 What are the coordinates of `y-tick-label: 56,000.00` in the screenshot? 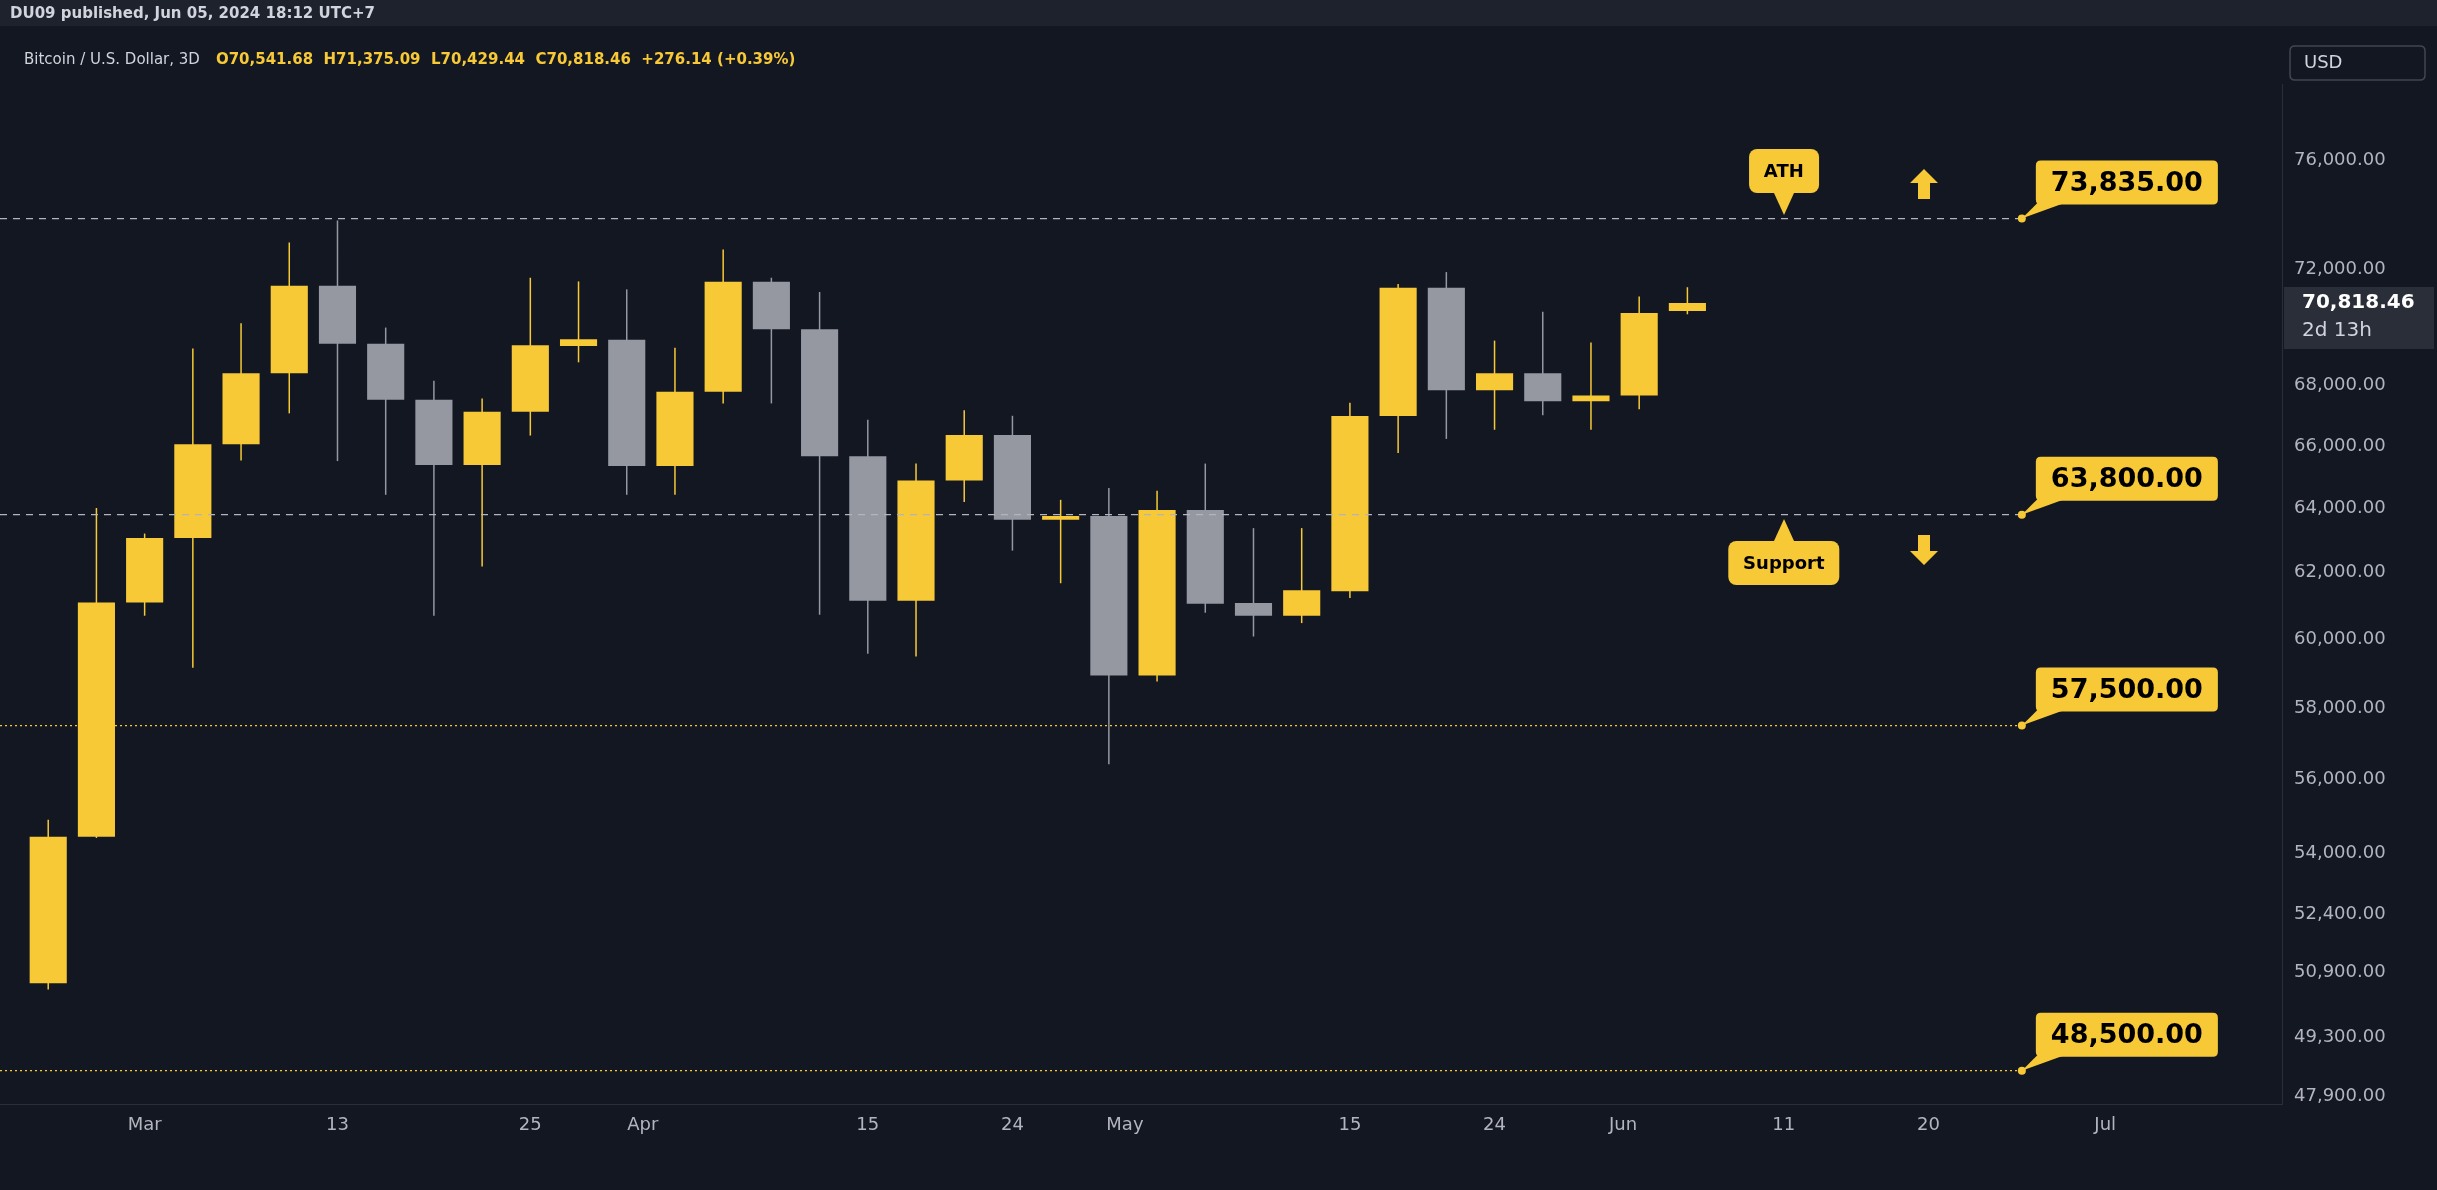 It's located at (2340, 777).